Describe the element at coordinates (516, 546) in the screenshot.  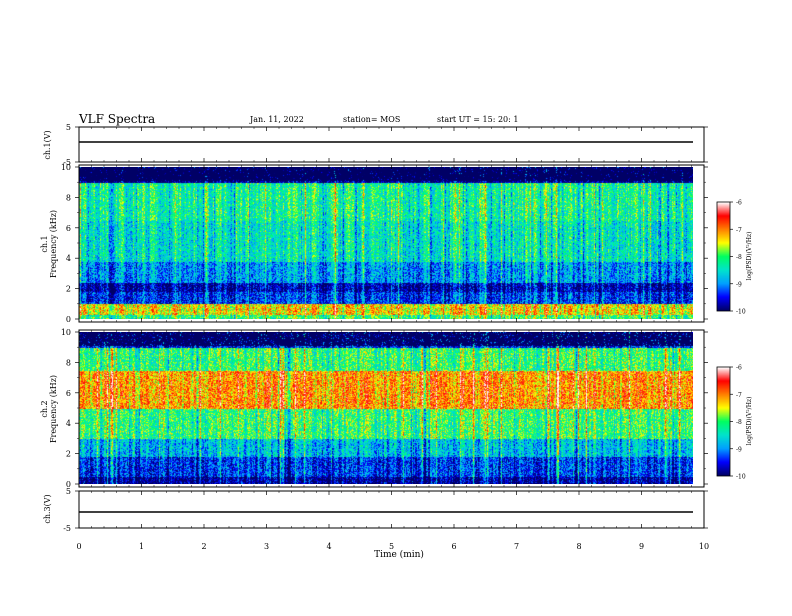
I see `x-tick-label: 7` at that location.